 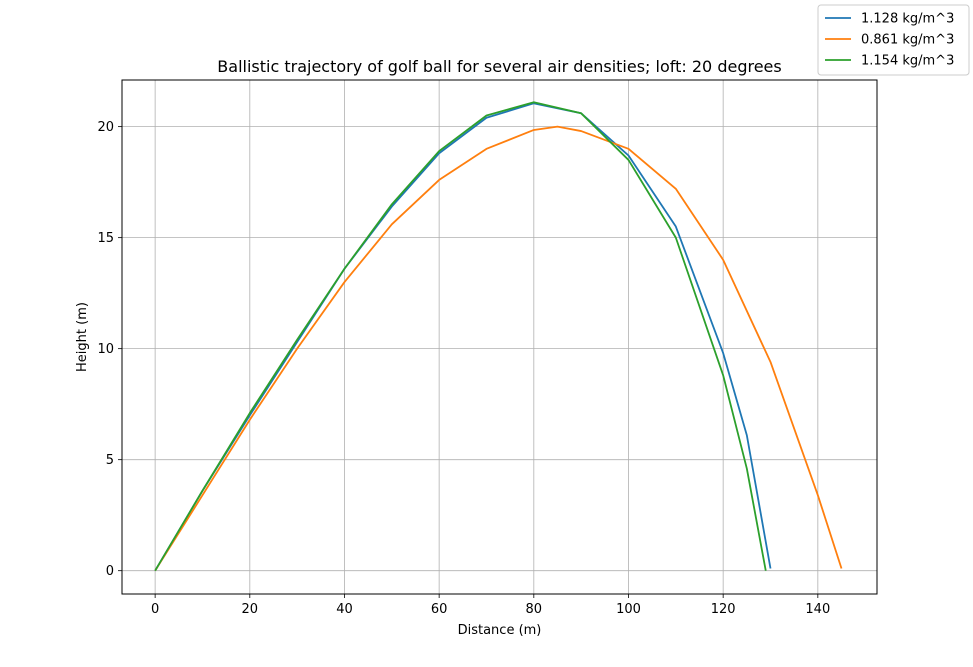 What do you see at coordinates (344, 609) in the screenshot?
I see `x-tick-label: 40` at bounding box center [344, 609].